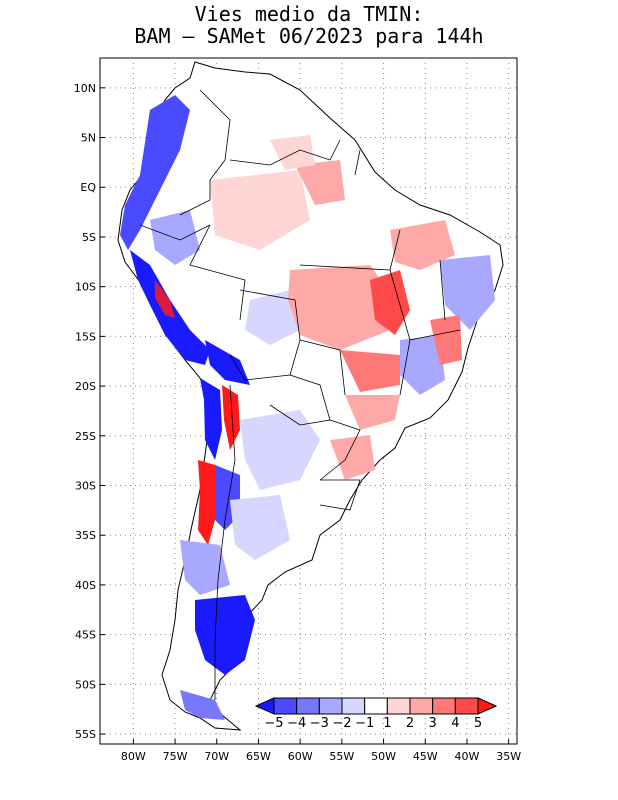 The height and width of the screenshot is (800, 618). Describe the element at coordinates (205, 567) in the screenshot. I see `bias-patch-patagonia-light` at that location.